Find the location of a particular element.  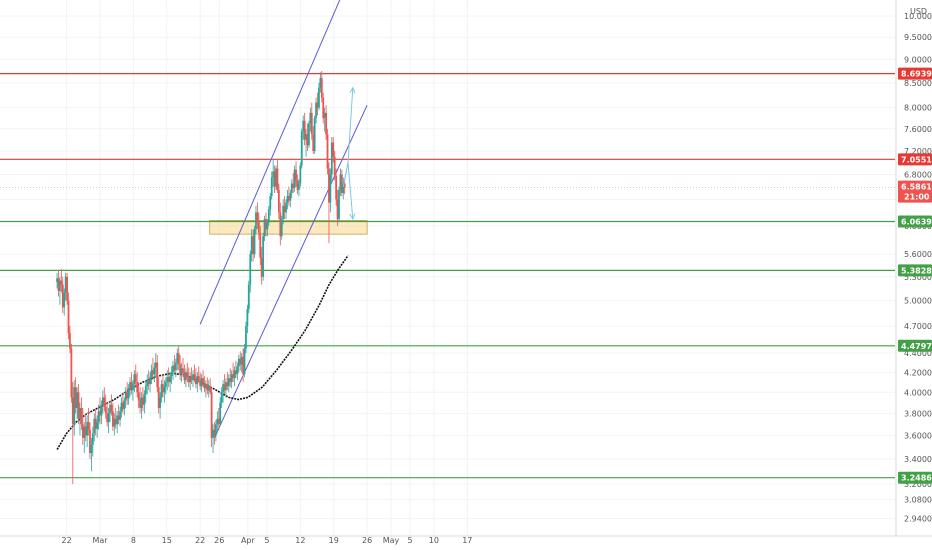

x-tick-label: 8 is located at coordinates (133, 540).